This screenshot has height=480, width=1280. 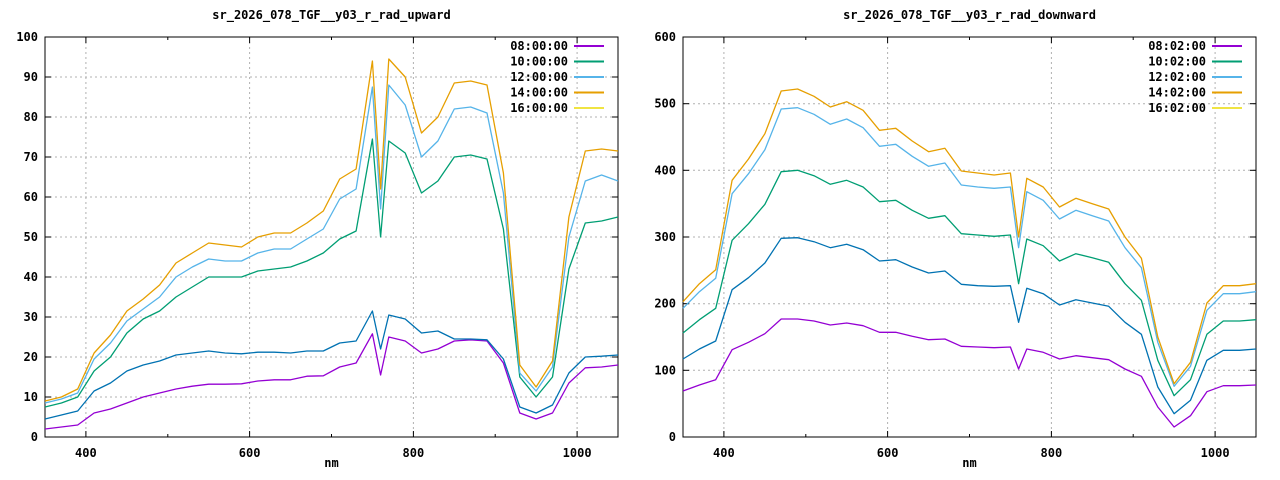 What do you see at coordinates (1177, 77) in the screenshot?
I see `legend-label: 12:02:00` at bounding box center [1177, 77].